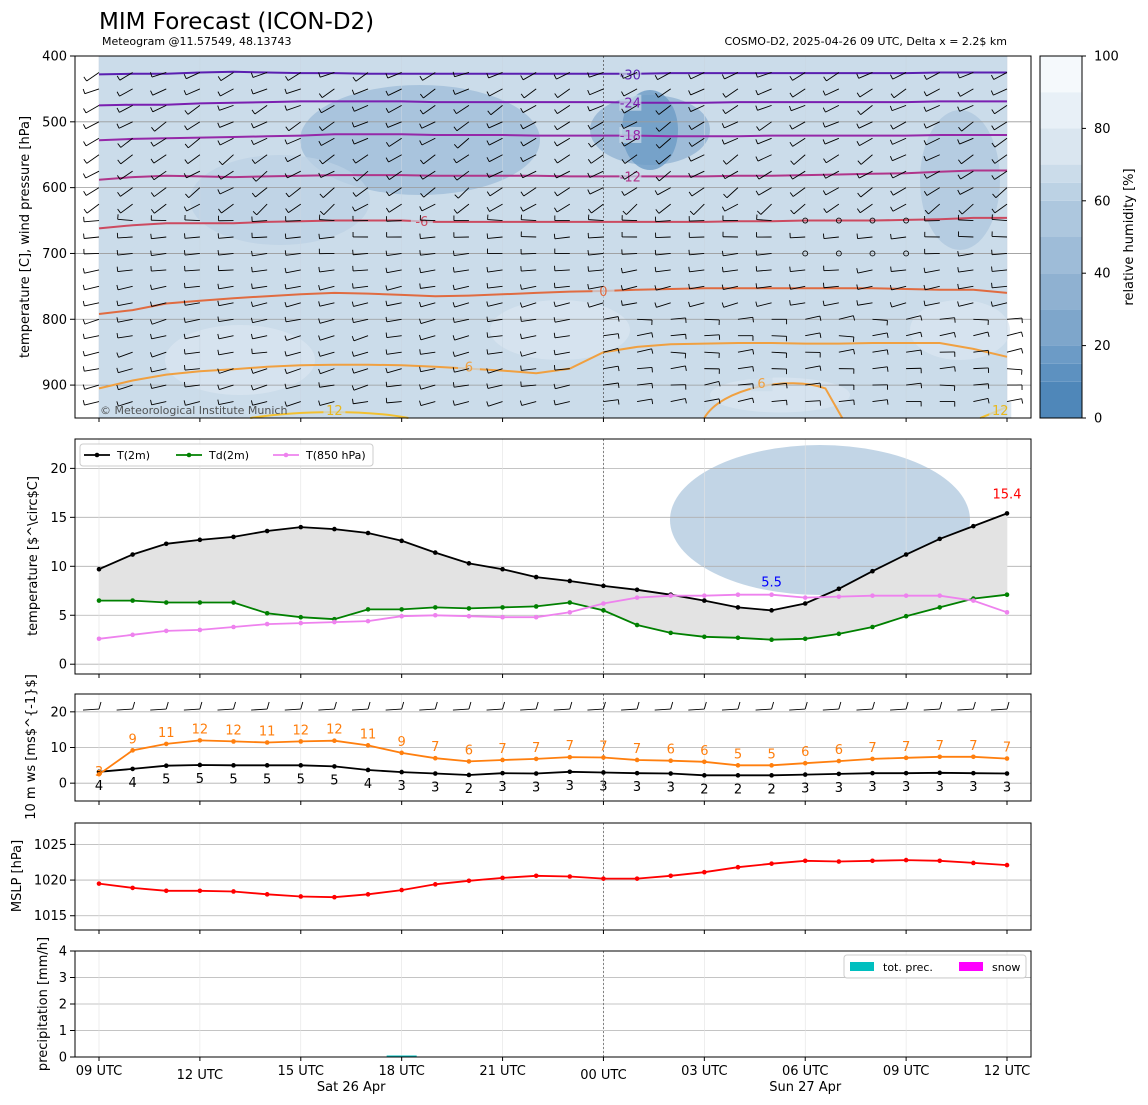  What do you see at coordinates (965, 709) in the screenshot?
I see `surface-wind-barb` at bounding box center [965, 709].